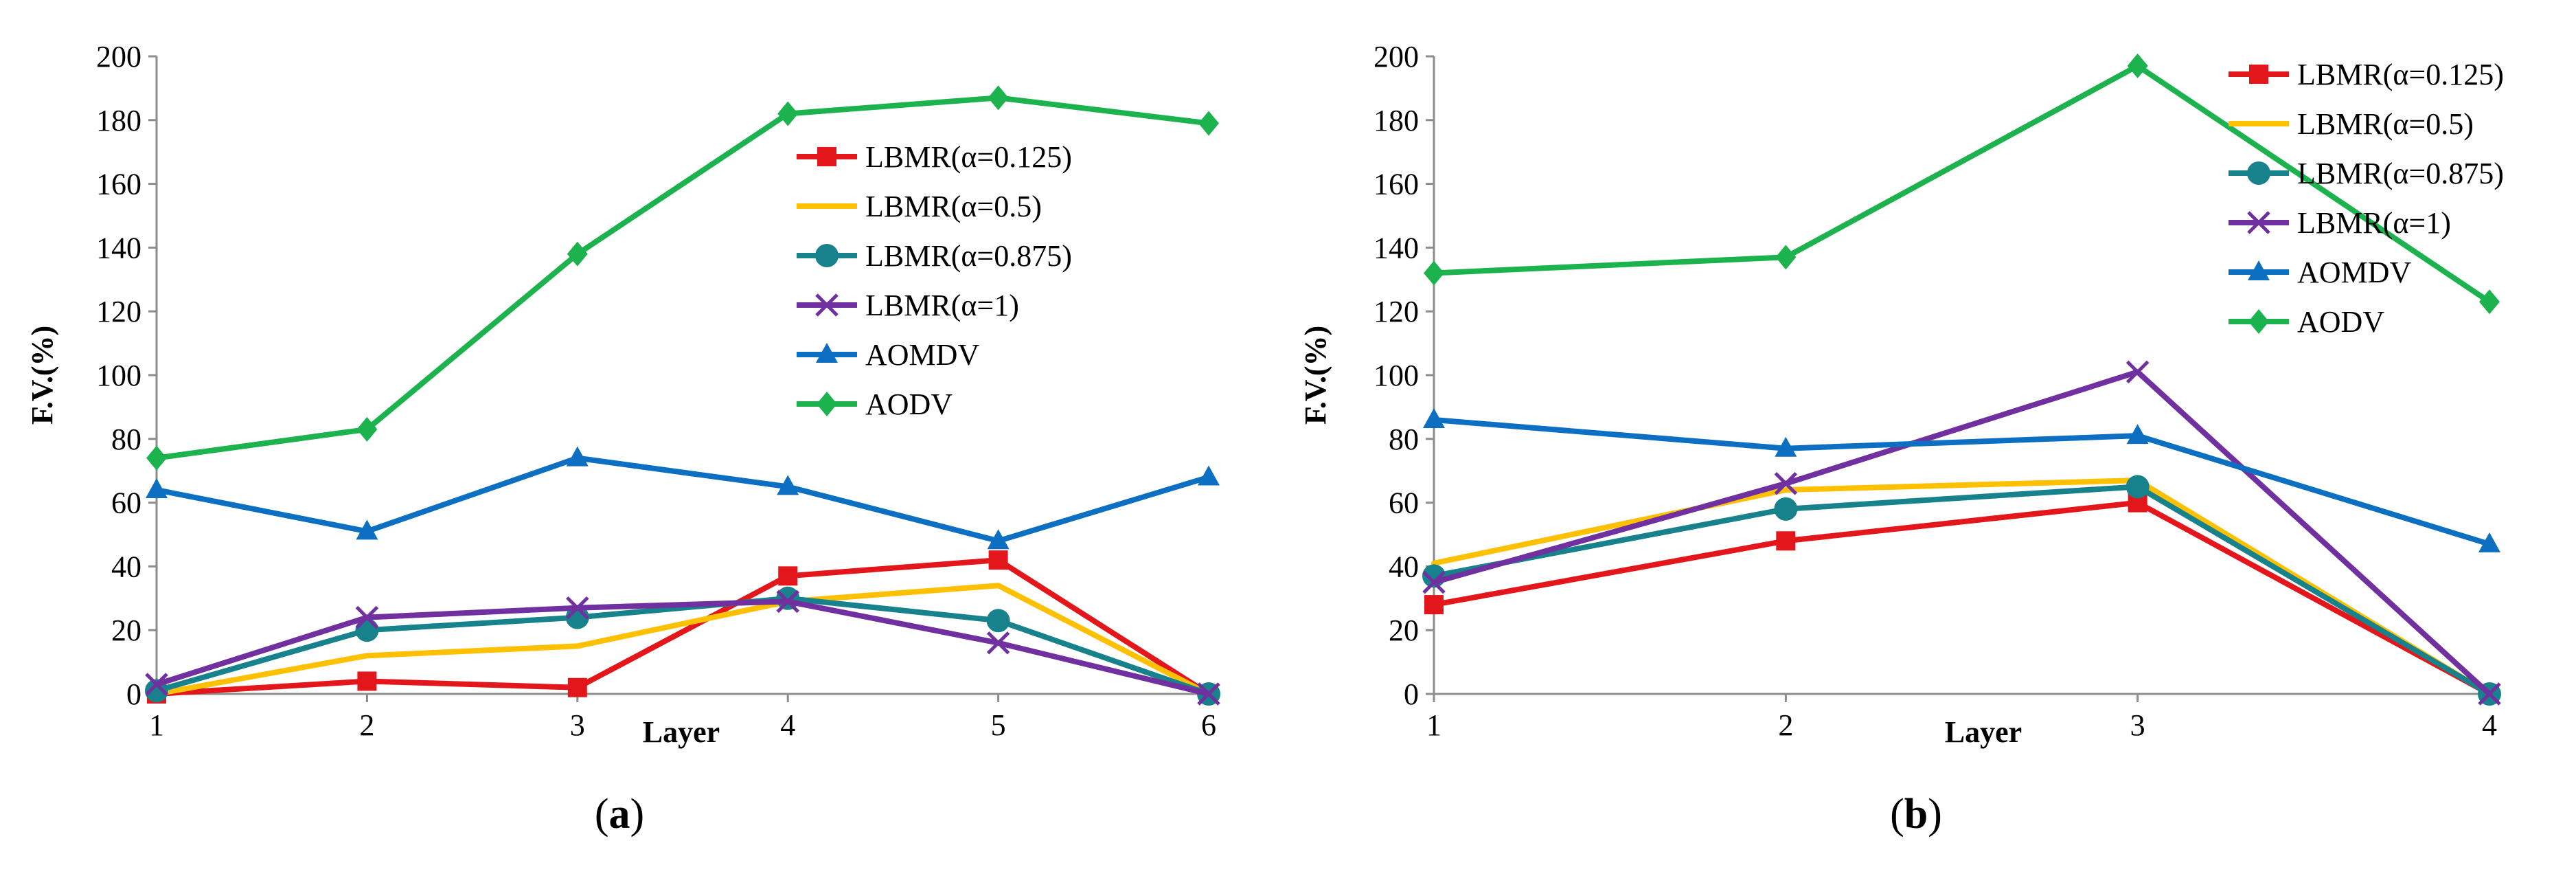 This screenshot has width=2576, height=876. Describe the element at coordinates (1396, 248) in the screenshot. I see `panel-b-y-tick-label: 140` at that location.